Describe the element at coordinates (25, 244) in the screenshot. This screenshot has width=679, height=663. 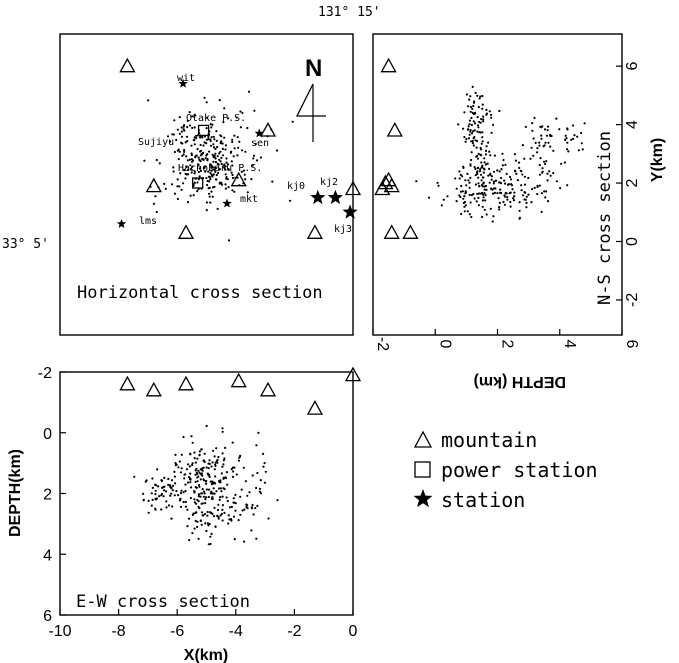
I see `latitude-label: 33° 5'` at that location.